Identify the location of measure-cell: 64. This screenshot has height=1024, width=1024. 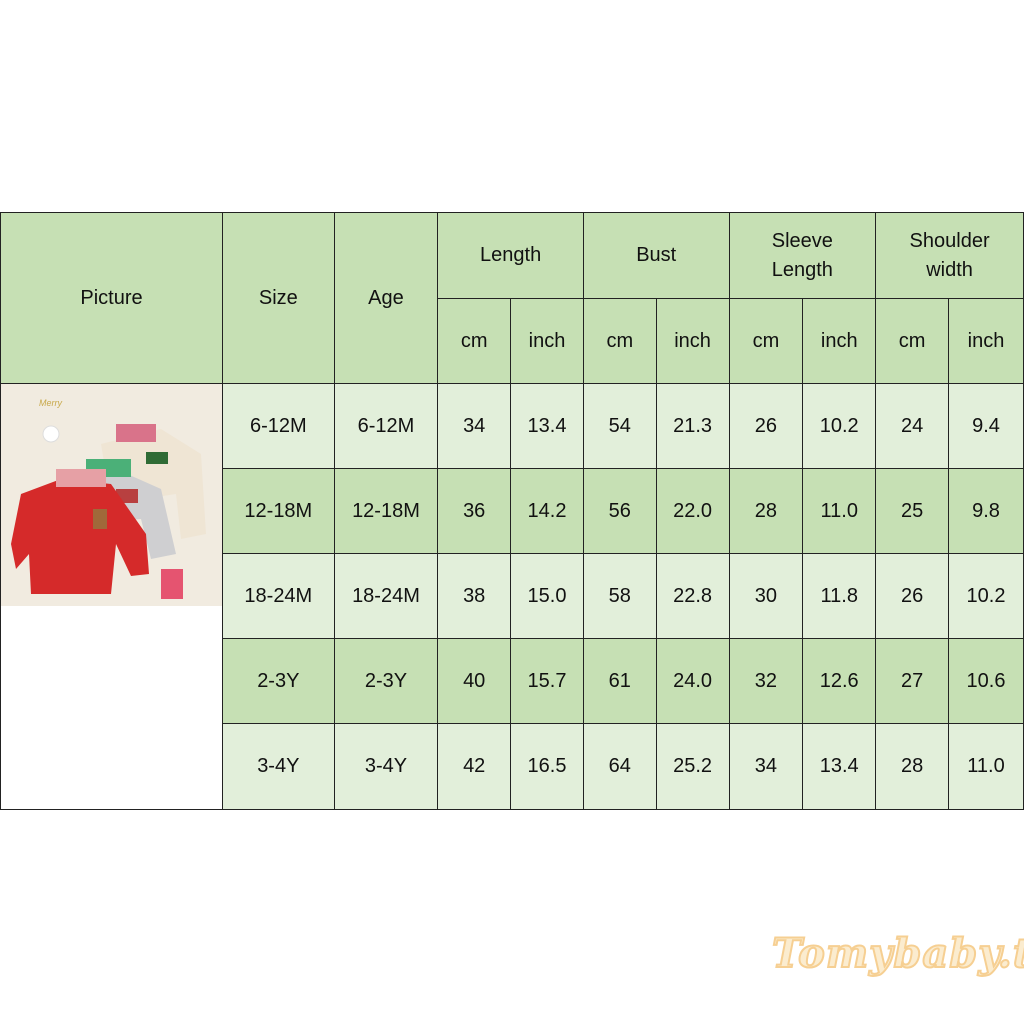
(619, 766).